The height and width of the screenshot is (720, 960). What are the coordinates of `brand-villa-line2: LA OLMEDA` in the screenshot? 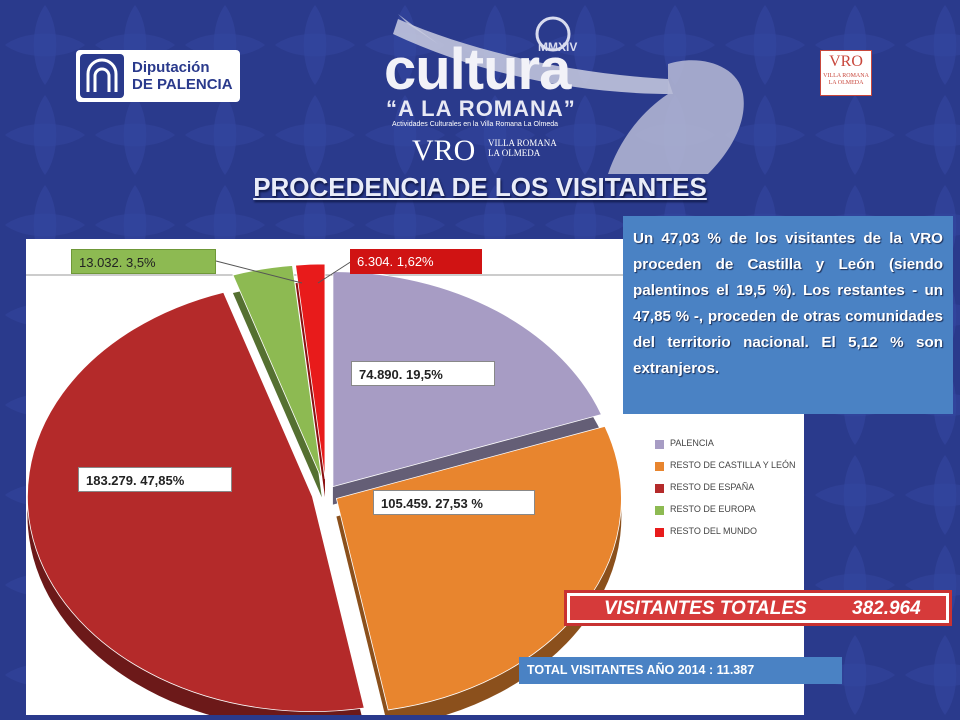 It's located at (514, 153).